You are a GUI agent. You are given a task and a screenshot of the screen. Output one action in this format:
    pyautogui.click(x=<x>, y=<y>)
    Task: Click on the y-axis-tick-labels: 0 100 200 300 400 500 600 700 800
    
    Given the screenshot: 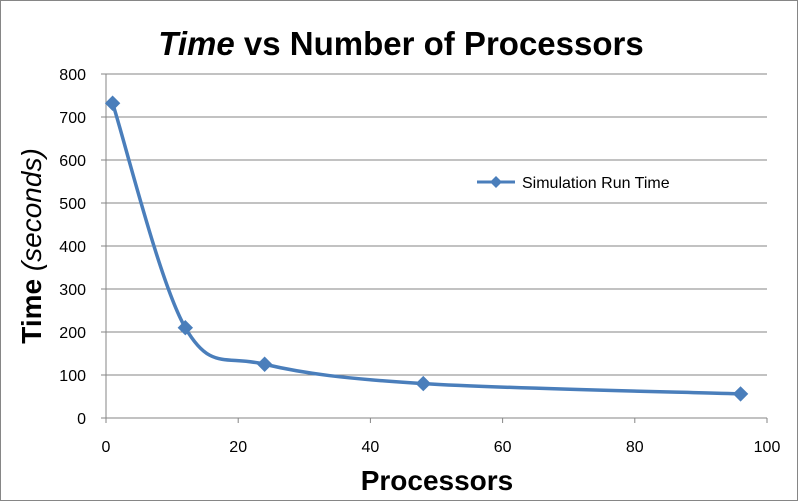 What is the action you would take?
    pyautogui.click(x=72, y=247)
    